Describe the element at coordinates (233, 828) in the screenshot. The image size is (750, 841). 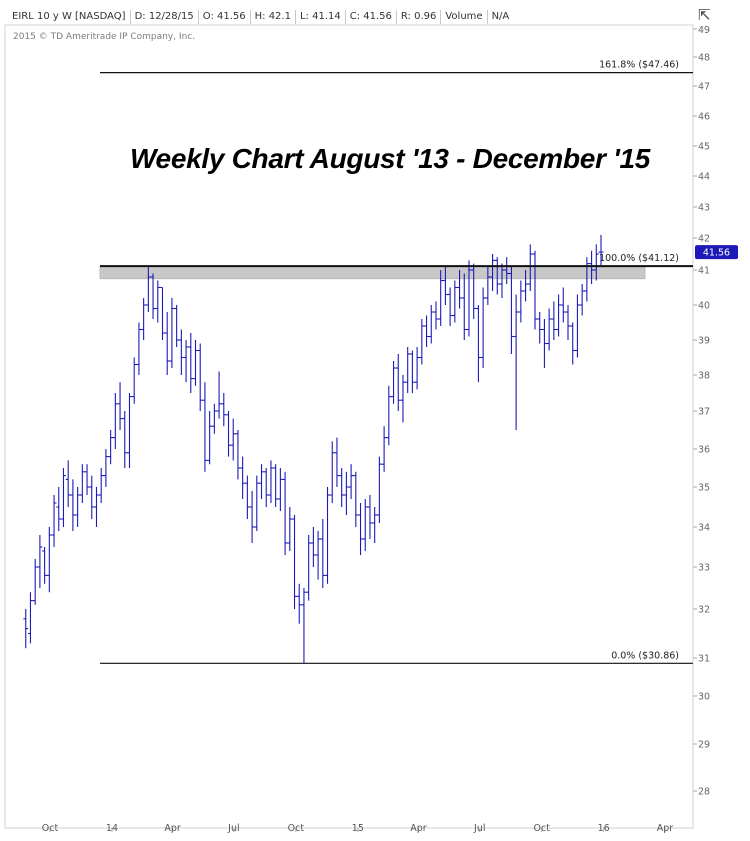
I see `x-tick-label: Jul` at that location.